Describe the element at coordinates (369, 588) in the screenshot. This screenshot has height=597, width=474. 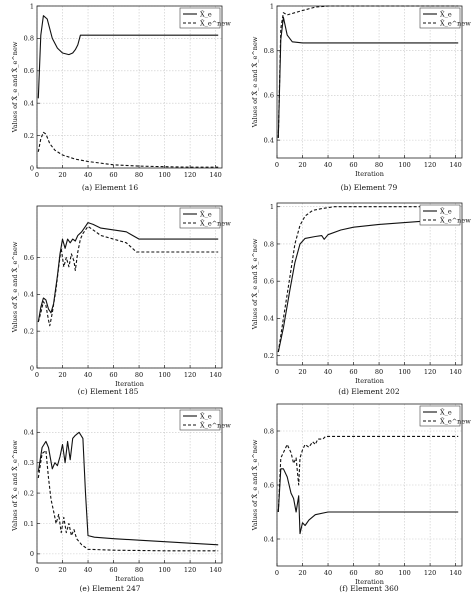
I see `panel-caption: (f) Element 360` at that location.